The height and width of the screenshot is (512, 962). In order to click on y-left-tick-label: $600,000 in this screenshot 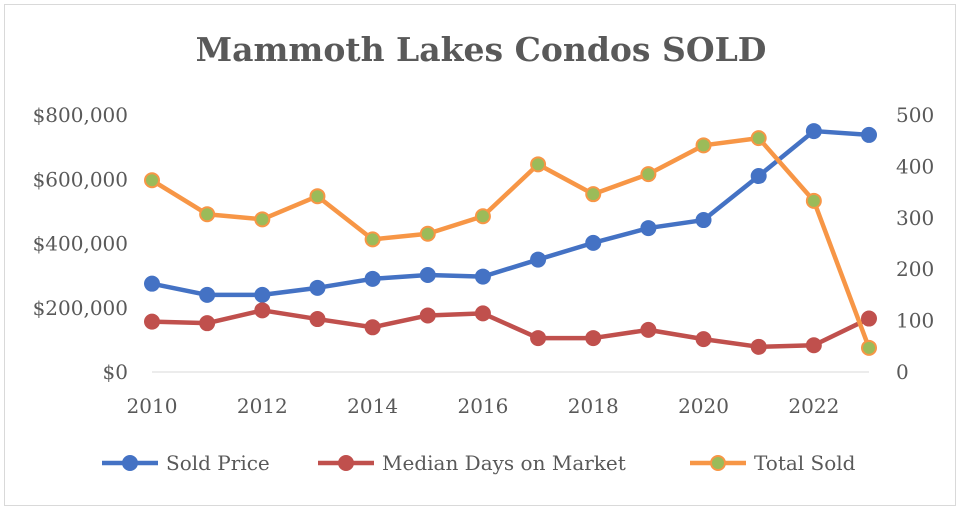, I will do `click(80, 179)`.